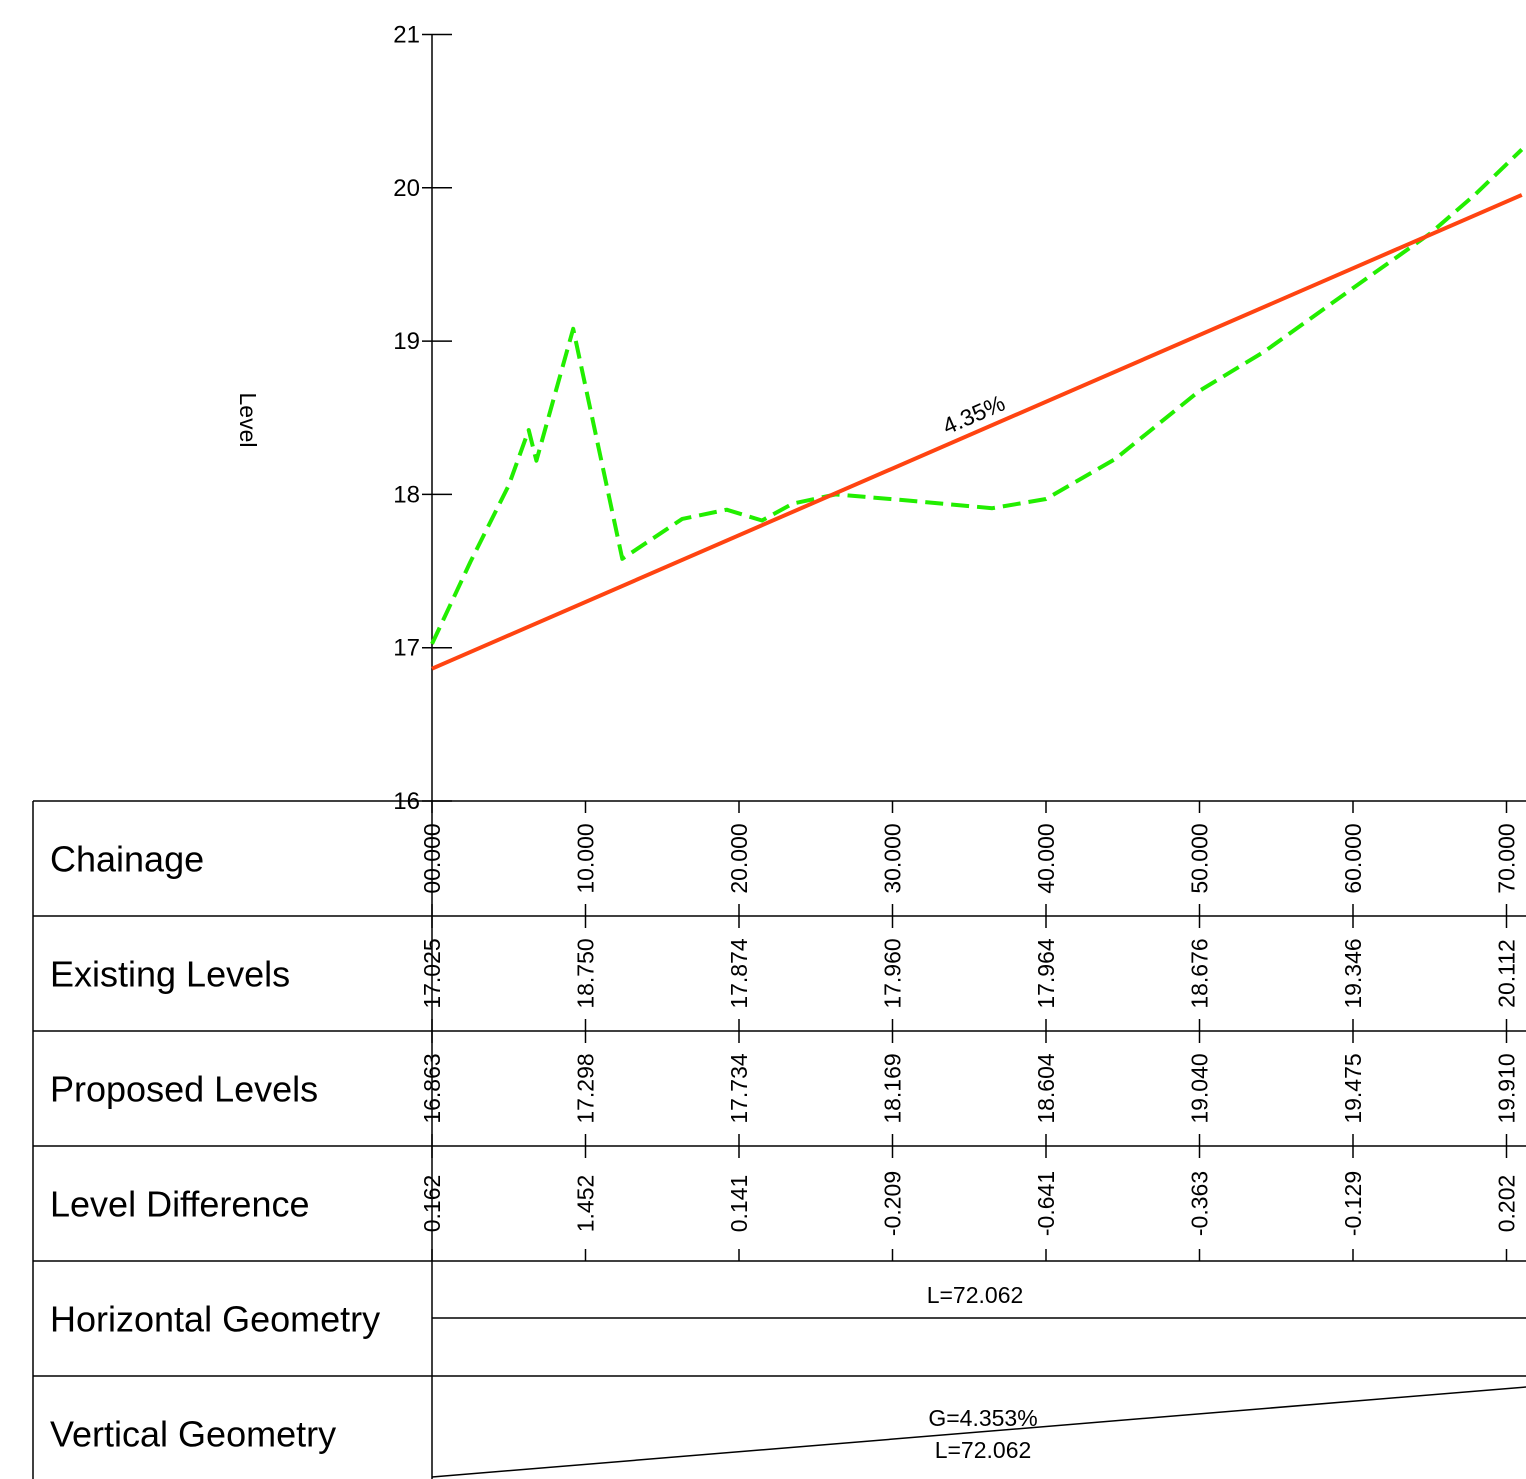  I want to click on row-value: 10.000, so click(586, 858).